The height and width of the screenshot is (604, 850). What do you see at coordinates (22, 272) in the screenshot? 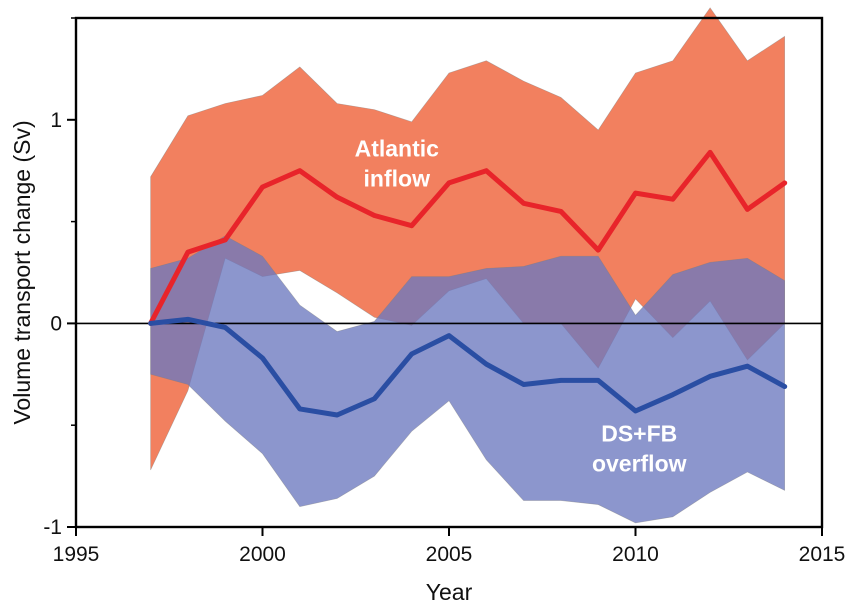
I see `y-axis-title: Volume transport change (Sv)` at bounding box center [22, 272].